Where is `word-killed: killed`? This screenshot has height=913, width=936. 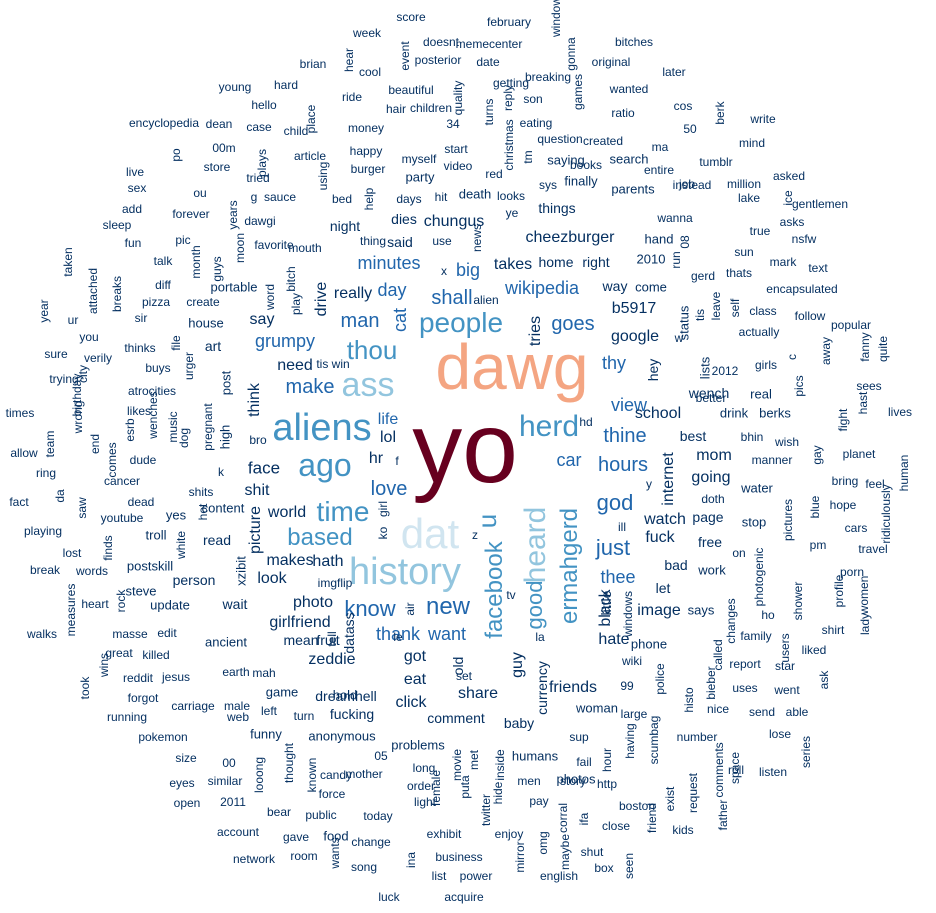
word-killed: killed is located at coordinates (156, 655).